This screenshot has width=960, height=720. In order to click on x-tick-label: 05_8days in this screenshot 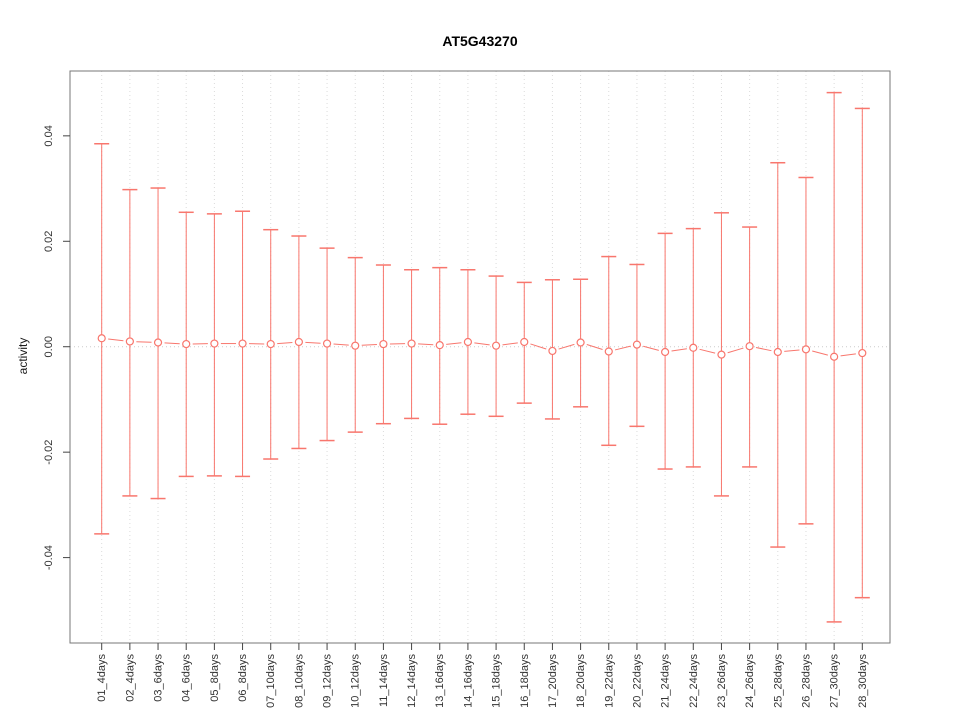, I will do `click(215, 678)`.